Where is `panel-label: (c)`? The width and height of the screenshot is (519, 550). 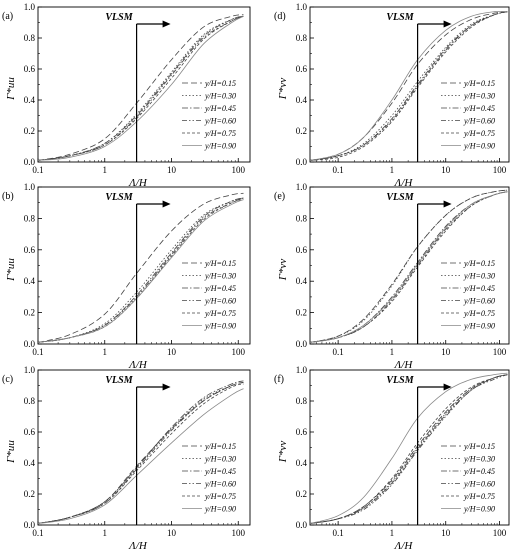
panel-label: (c) is located at coordinates (7, 379).